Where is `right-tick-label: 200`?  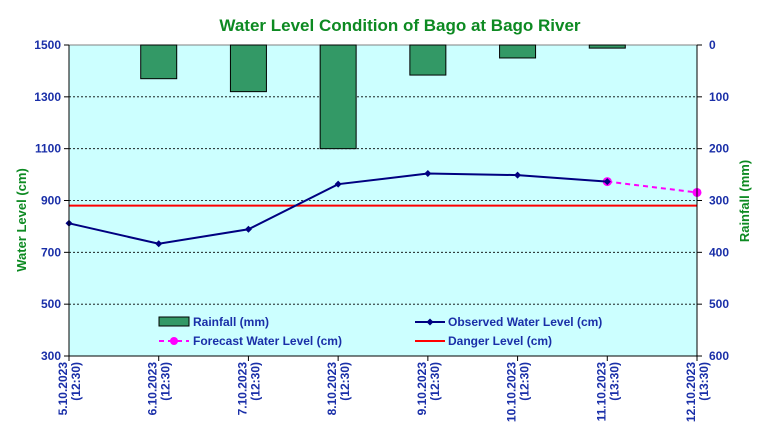
right-tick-label: 200 is located at coordinates (719, 149).